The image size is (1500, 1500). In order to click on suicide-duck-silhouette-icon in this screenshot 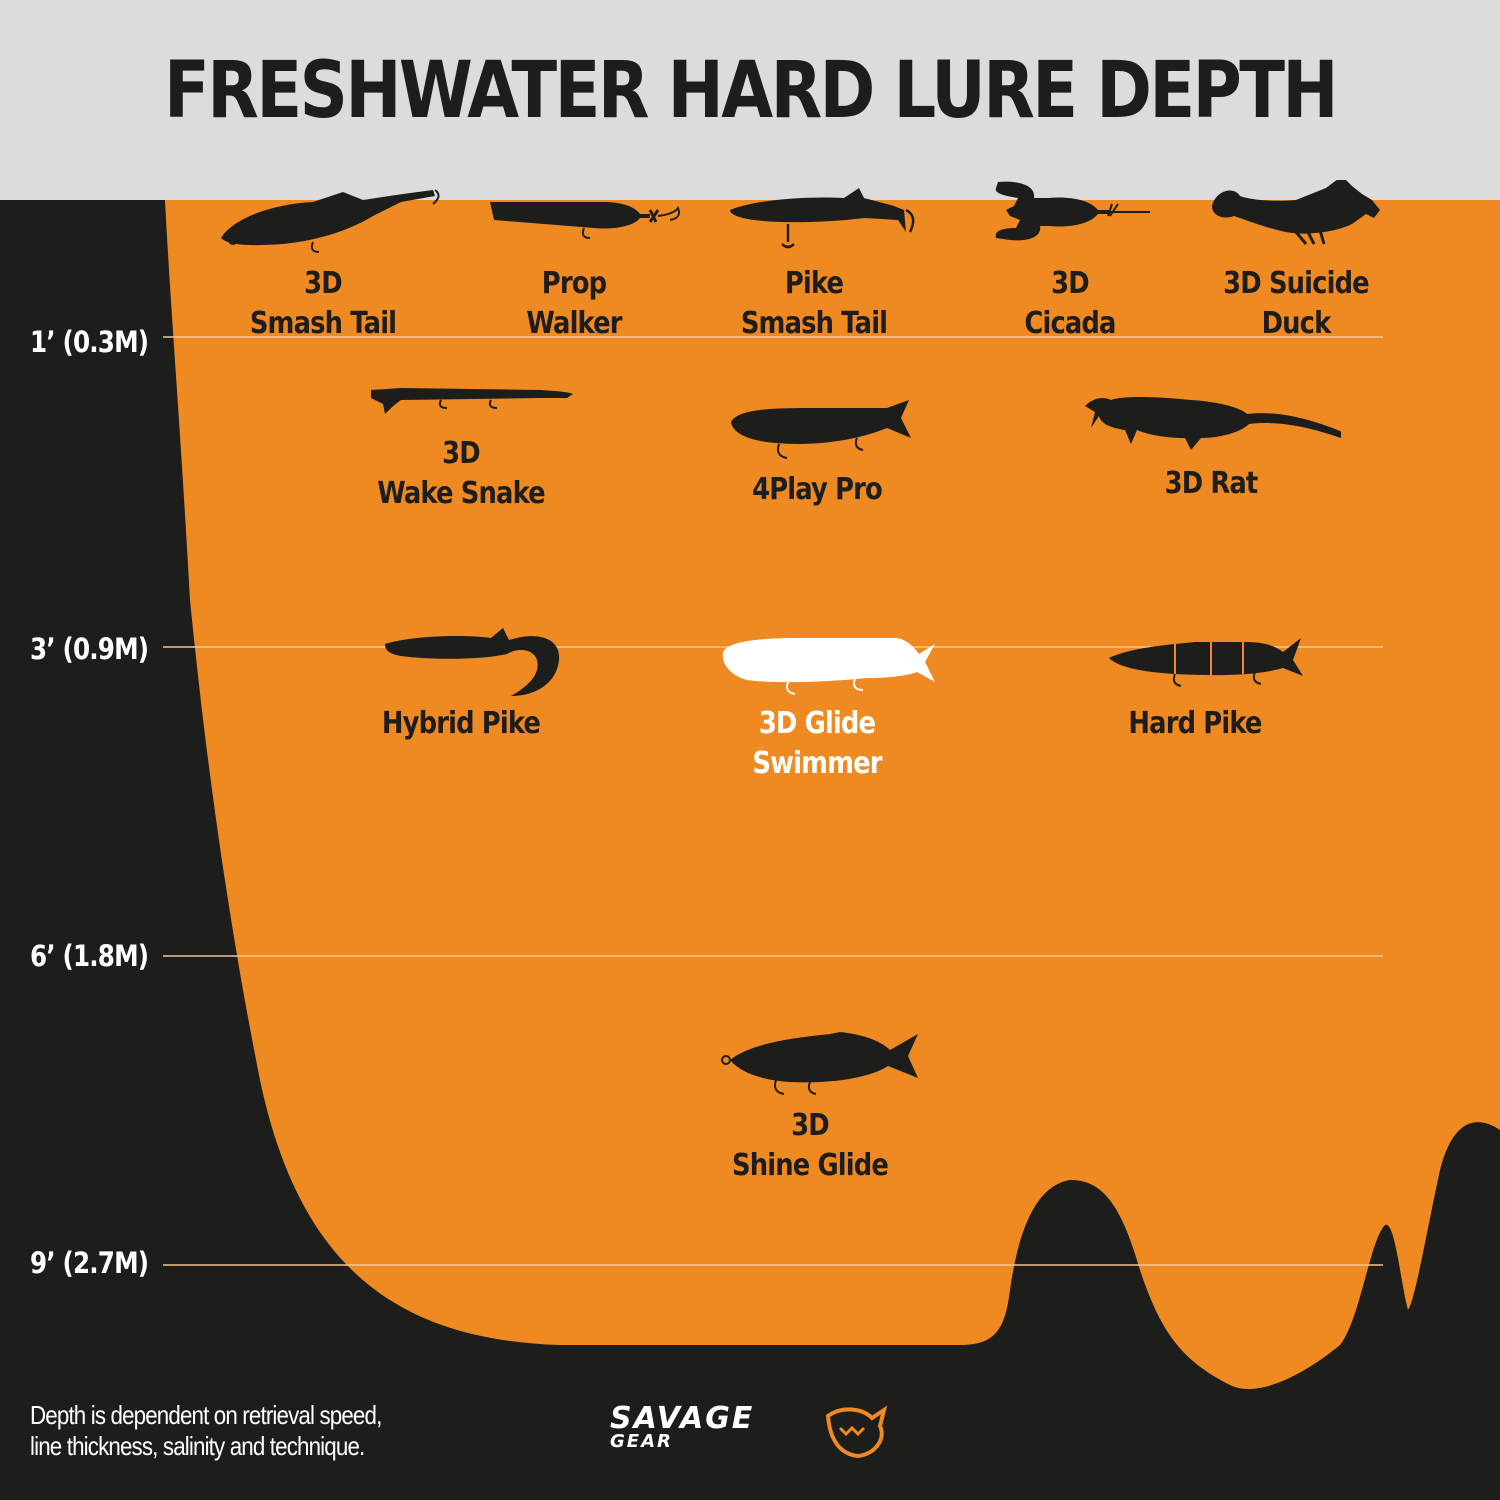, I will do `click(1296, 212)`.